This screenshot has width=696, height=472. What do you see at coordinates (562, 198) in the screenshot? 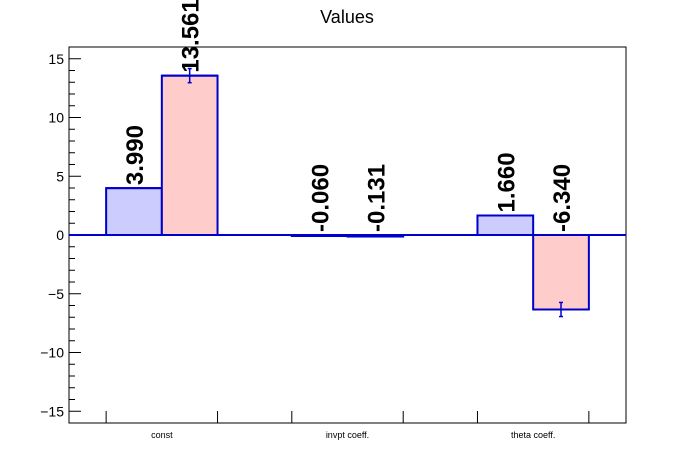
I see `data-label: -6.340` at bounding box center [562, 198].